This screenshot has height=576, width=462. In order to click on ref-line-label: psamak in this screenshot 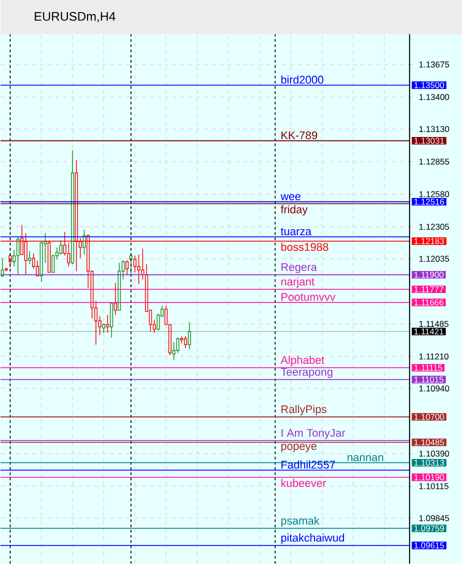, I will do `click(300, 521)`.